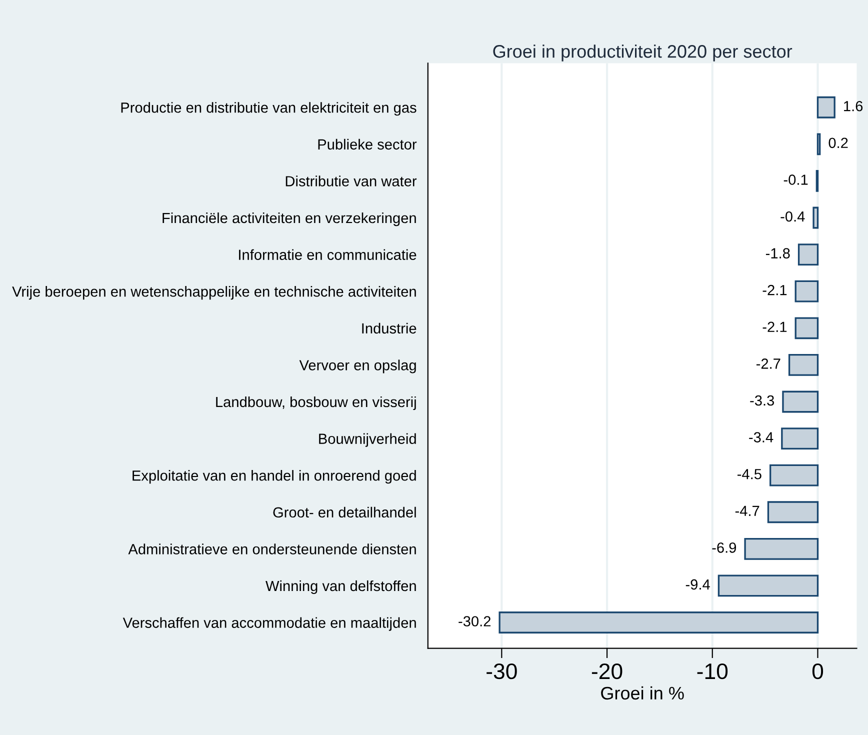 Image resolution: width=868 pixels, height=735 pixels. I want to click on data-label: -6.9, so click(724, 547).